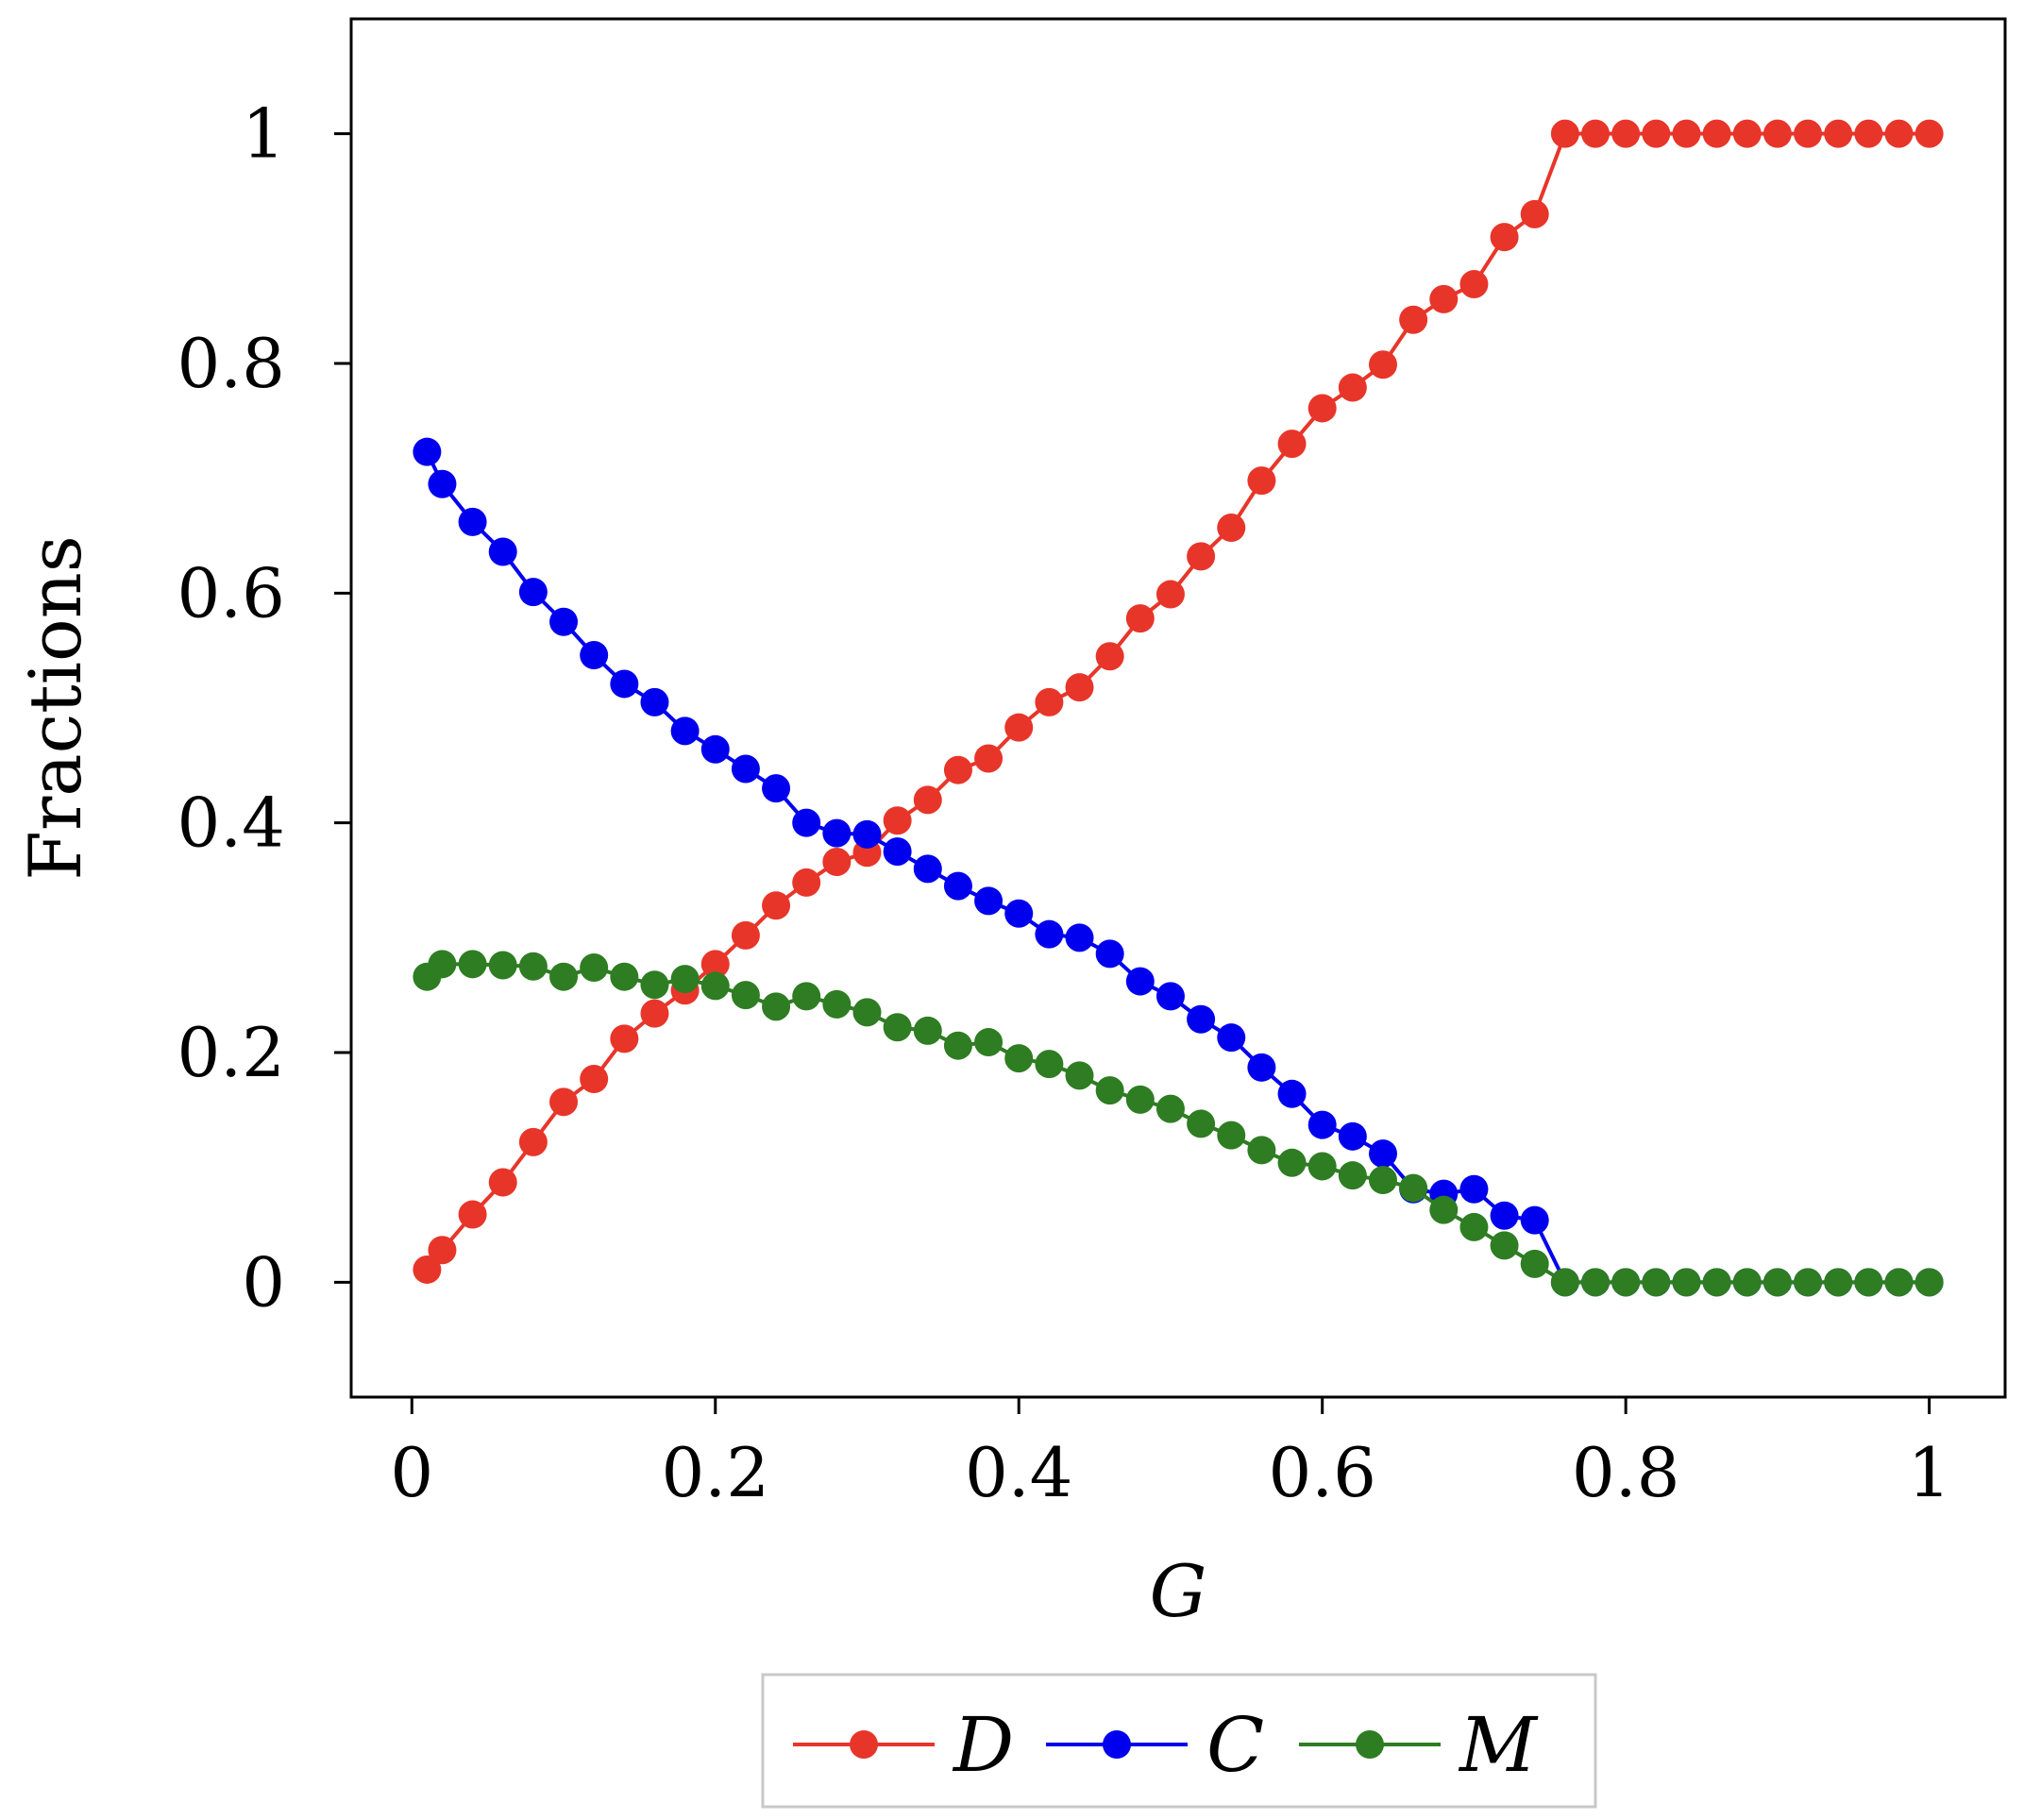 The width and height of the screenshot is (2024, 1820). What do you see at coordinates (264, 1282) in the screenshot?
I see `y-tick-label: 0` at bounding box center [264, 1282].